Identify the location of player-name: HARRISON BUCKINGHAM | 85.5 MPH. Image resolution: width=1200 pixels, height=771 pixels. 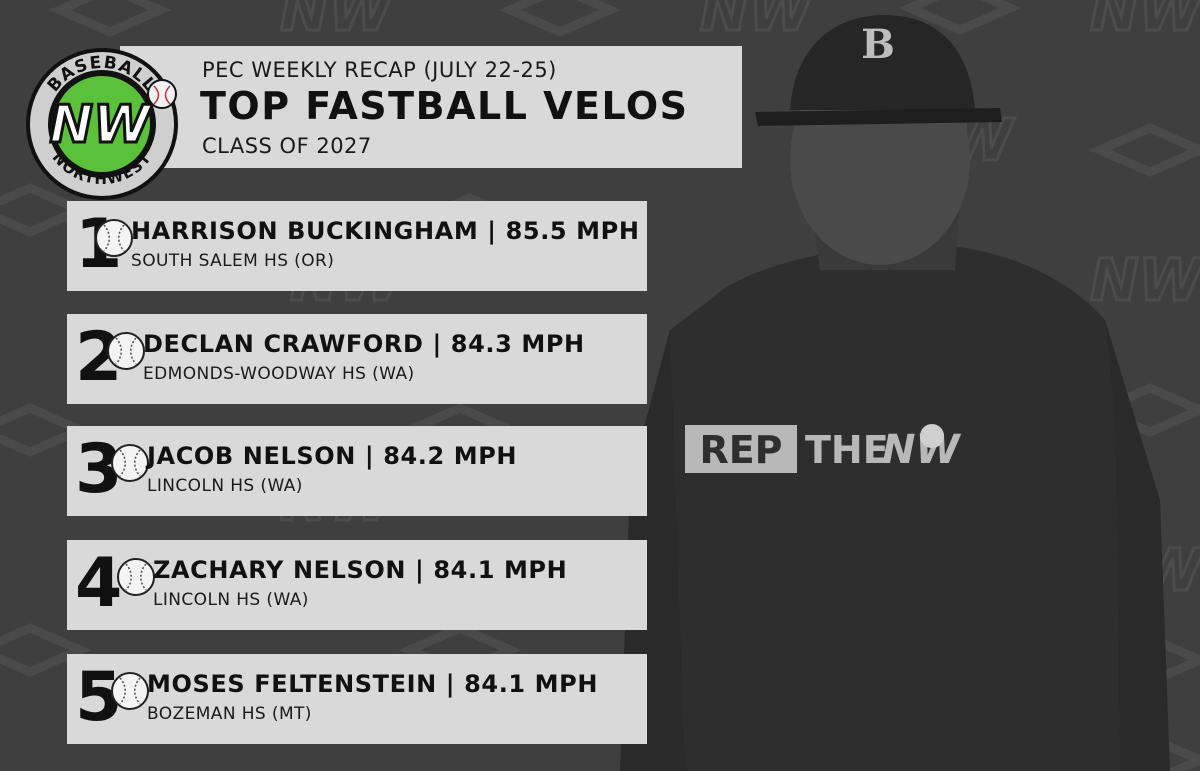
(385, 231).